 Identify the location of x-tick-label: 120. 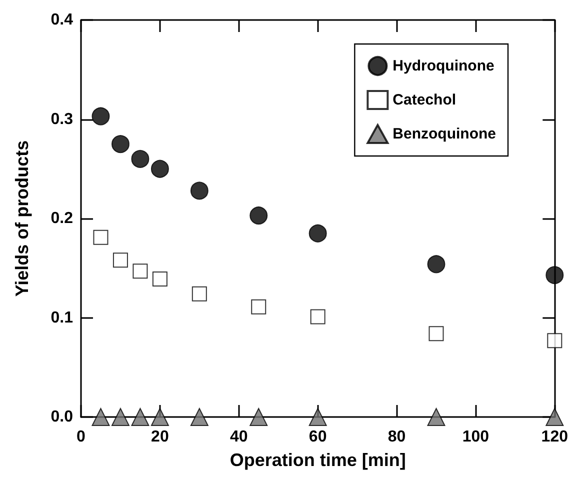
(554, 437).